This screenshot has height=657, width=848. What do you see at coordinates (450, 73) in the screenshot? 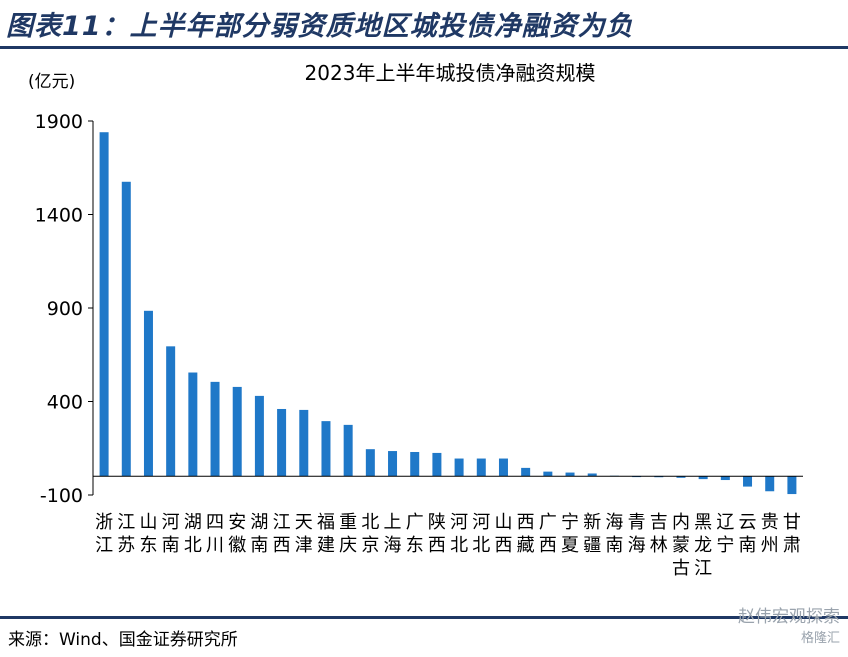
I see `chart-title: 2023年上半年城投债净融资规模` at bounding box center [450, 73].